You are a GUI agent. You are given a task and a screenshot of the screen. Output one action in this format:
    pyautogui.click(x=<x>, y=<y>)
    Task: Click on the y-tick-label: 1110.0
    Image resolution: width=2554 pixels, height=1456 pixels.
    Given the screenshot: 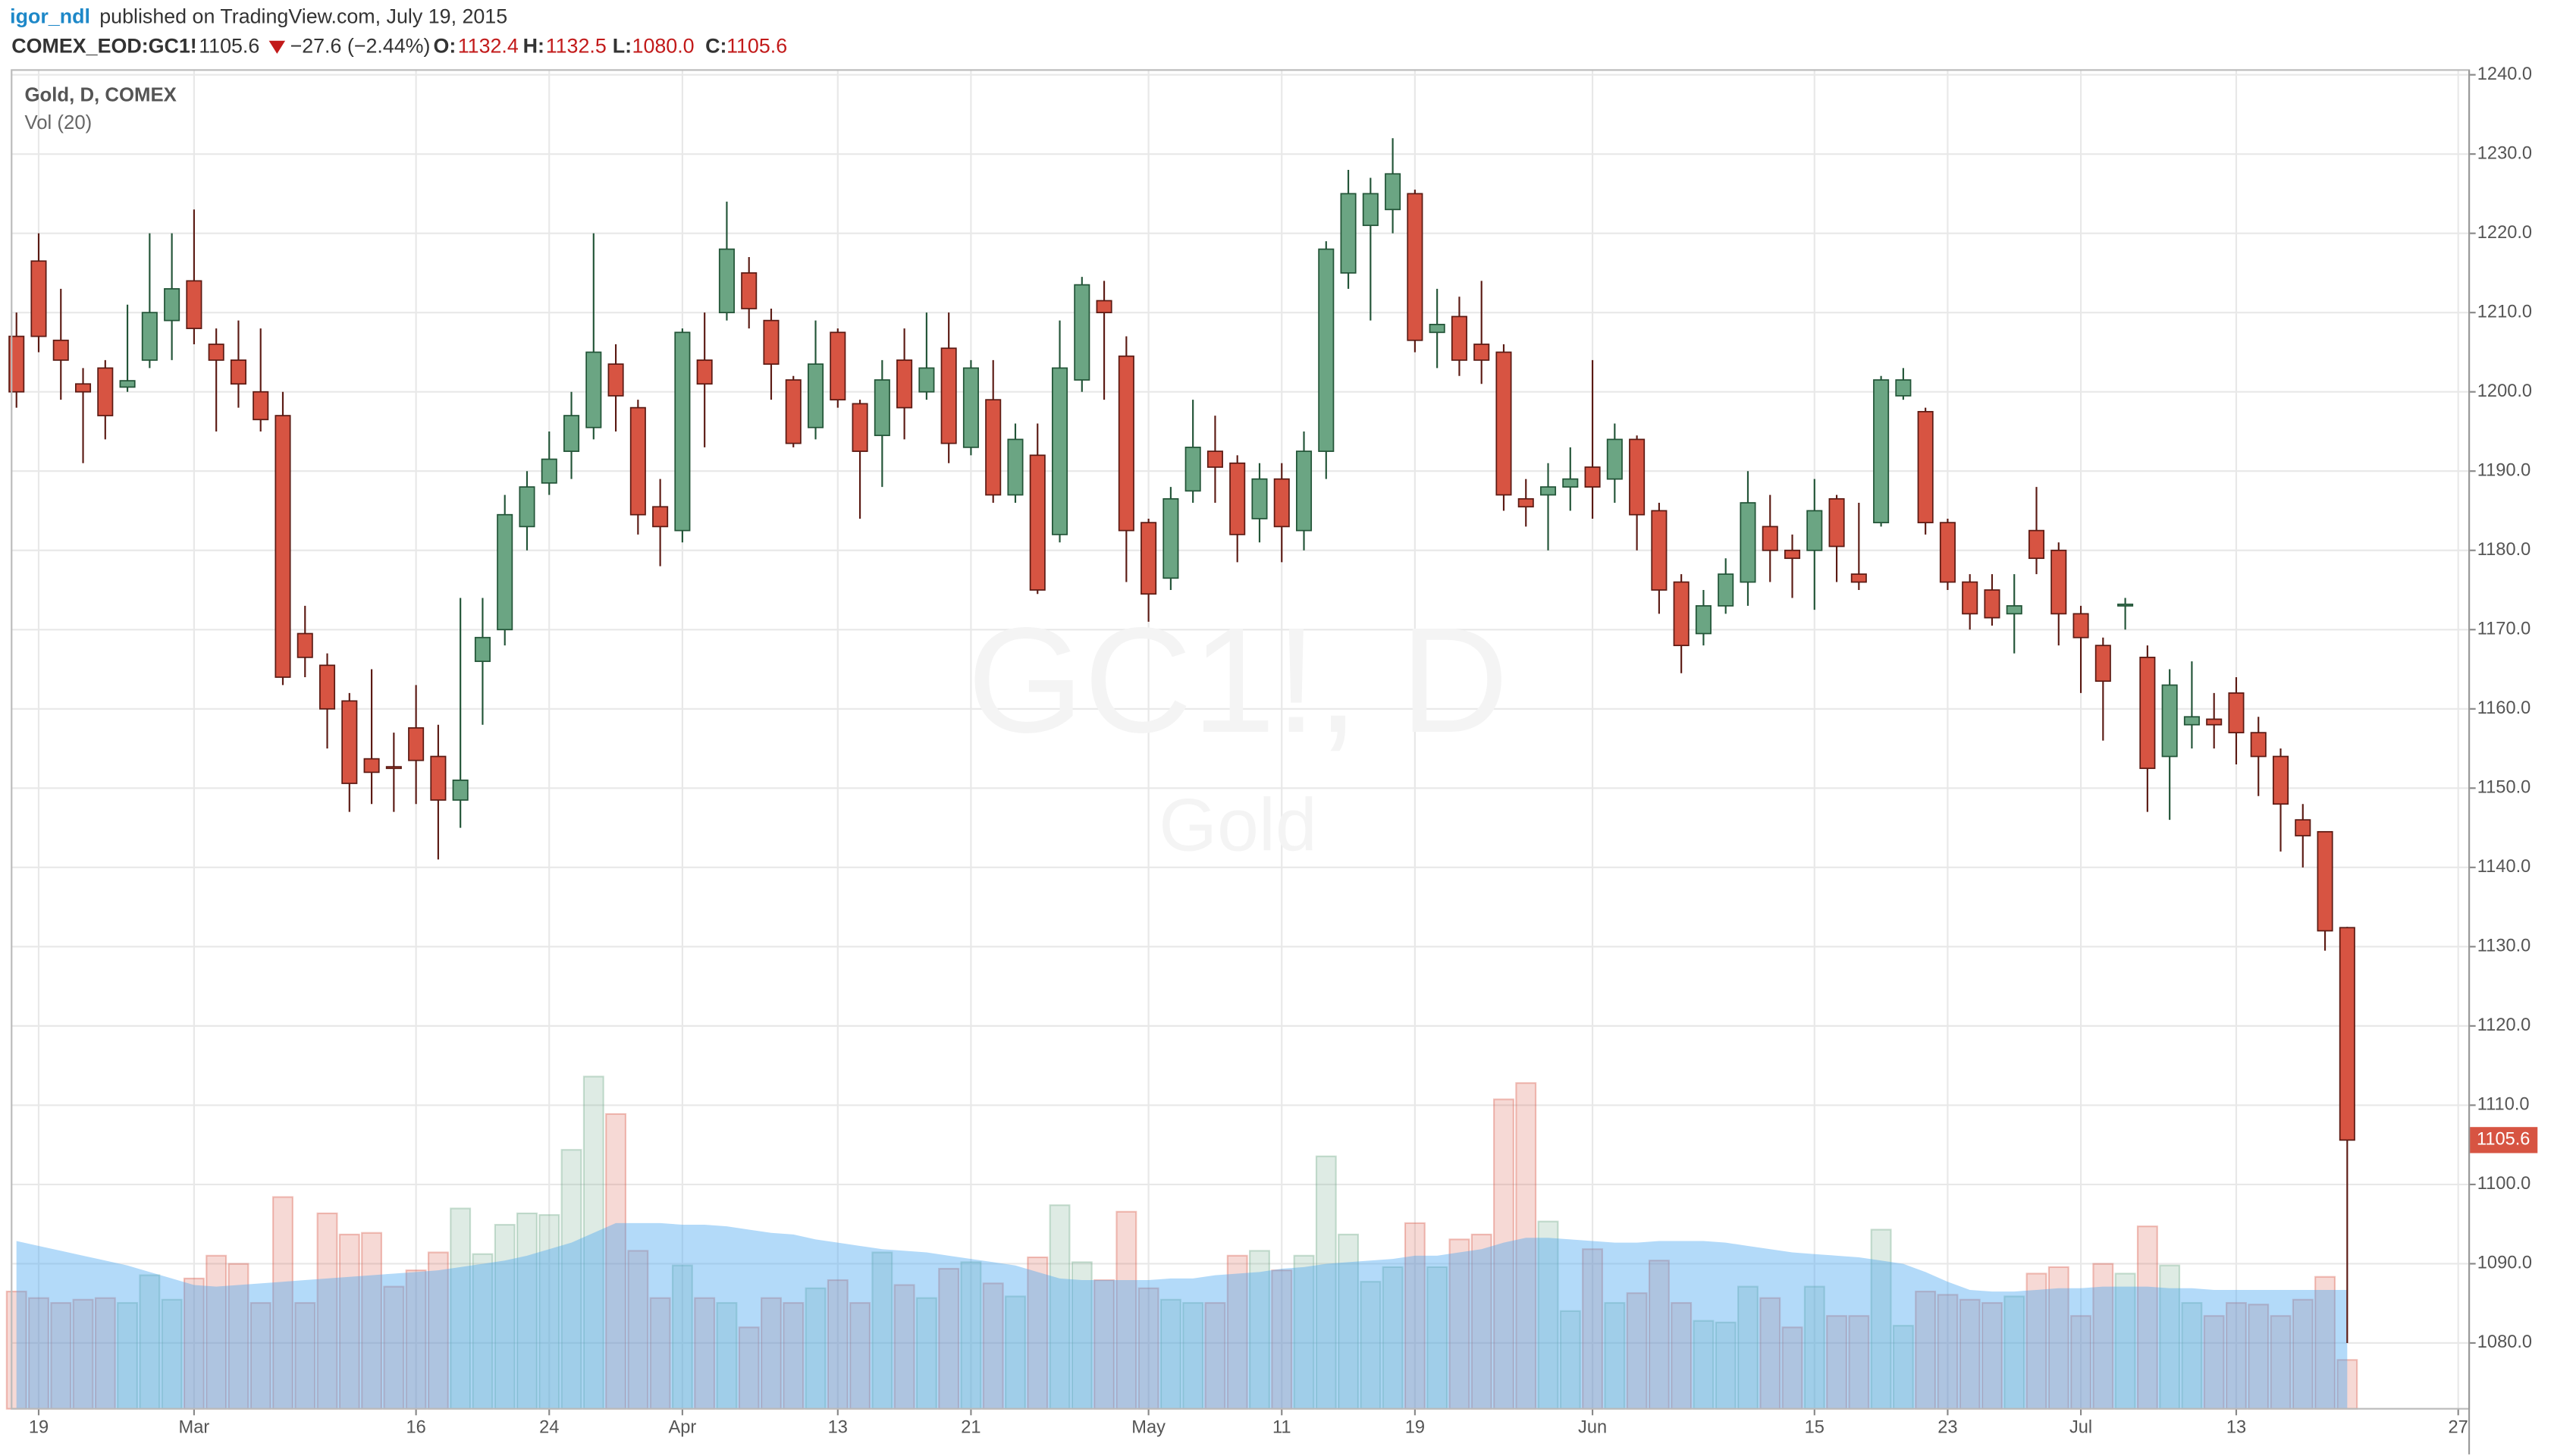 What is the action you would take?
    pyautogui.click(x=2503, y=1105)
    